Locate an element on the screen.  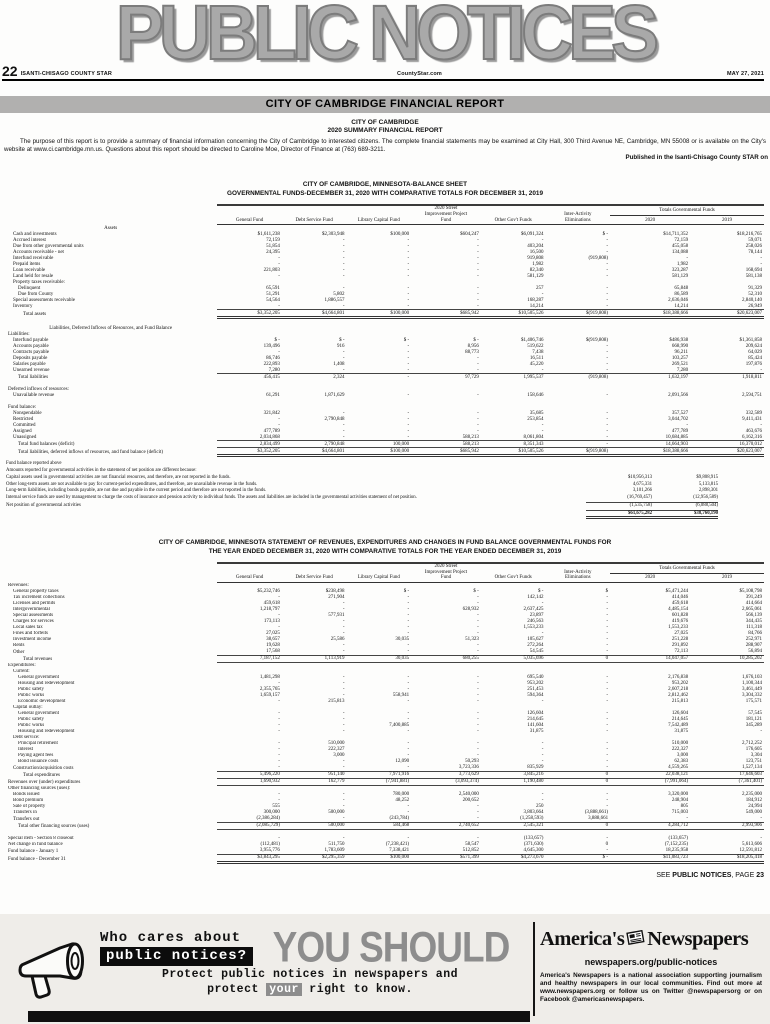
row-label: Revenues: is located at coordinates (18, 586).